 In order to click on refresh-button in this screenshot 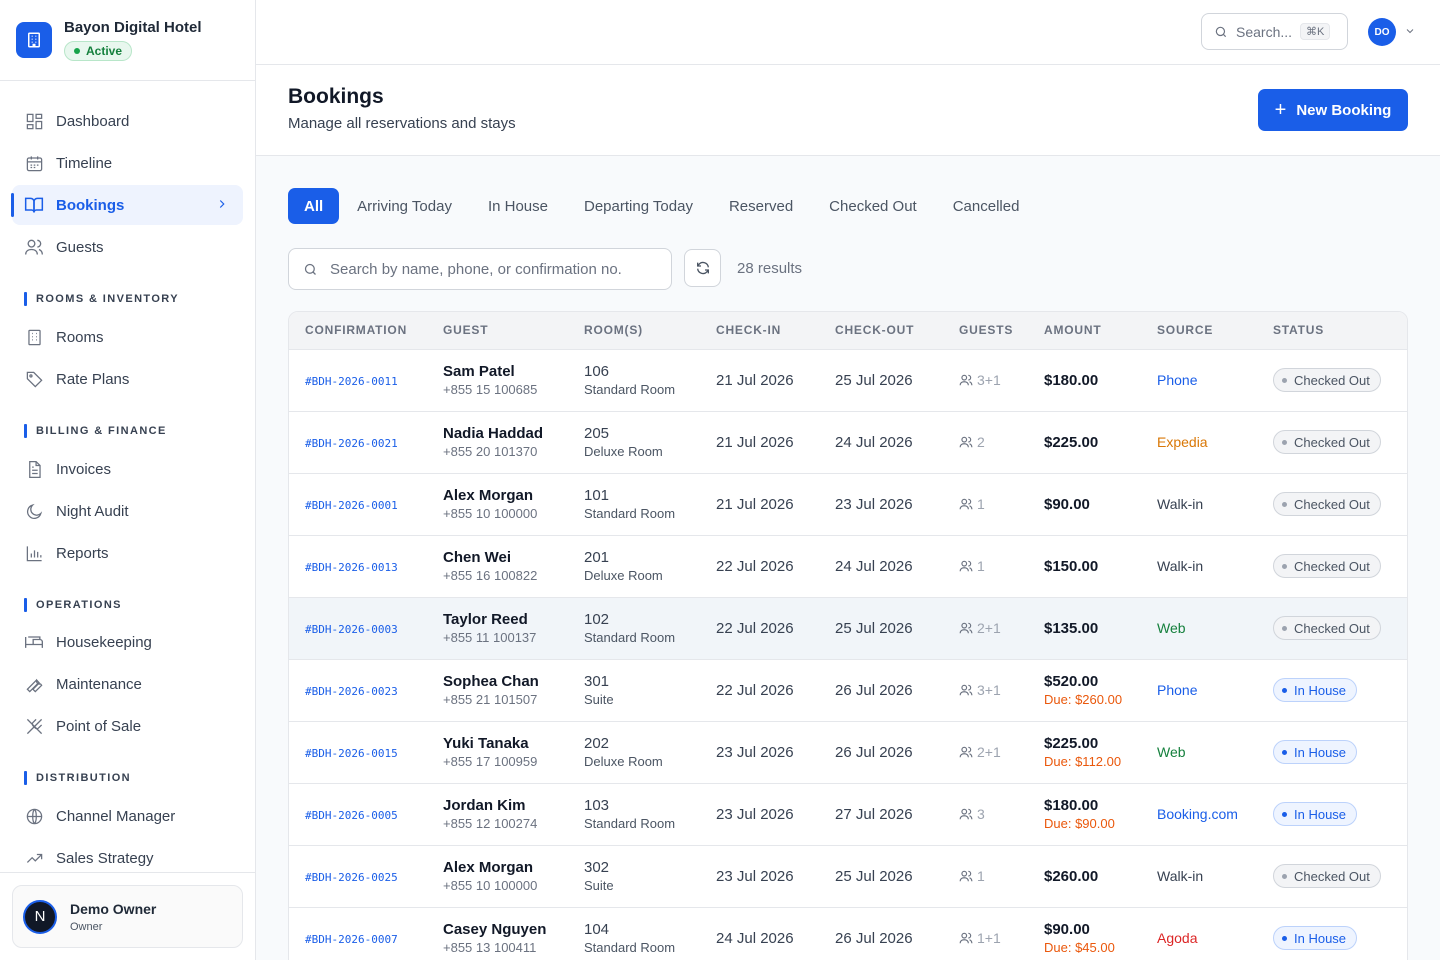, I will do `click(702, 268)`.